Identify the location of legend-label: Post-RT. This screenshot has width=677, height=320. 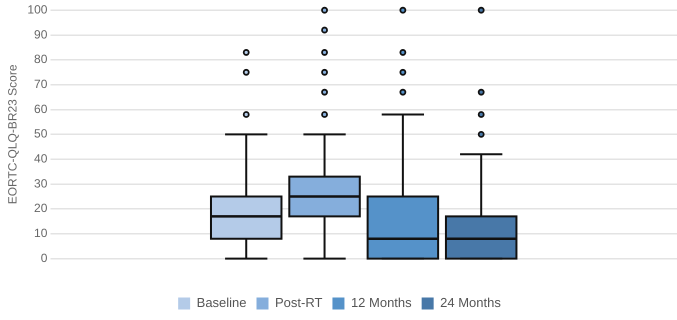
(299, 302).